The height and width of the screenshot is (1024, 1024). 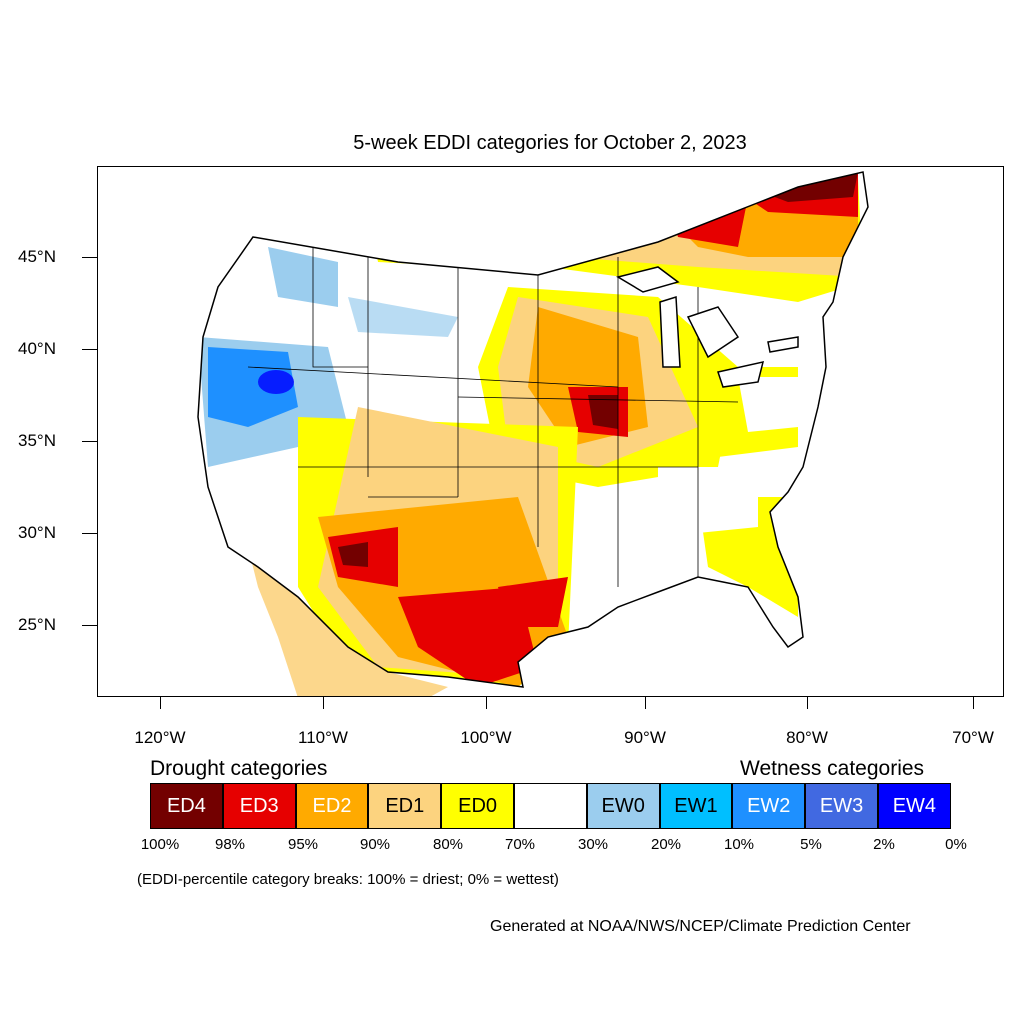 What do you see at coordinates (37, 348) in the screenshot?
I see `lat-label-40: 40°N` at bounding box center [37, 348].